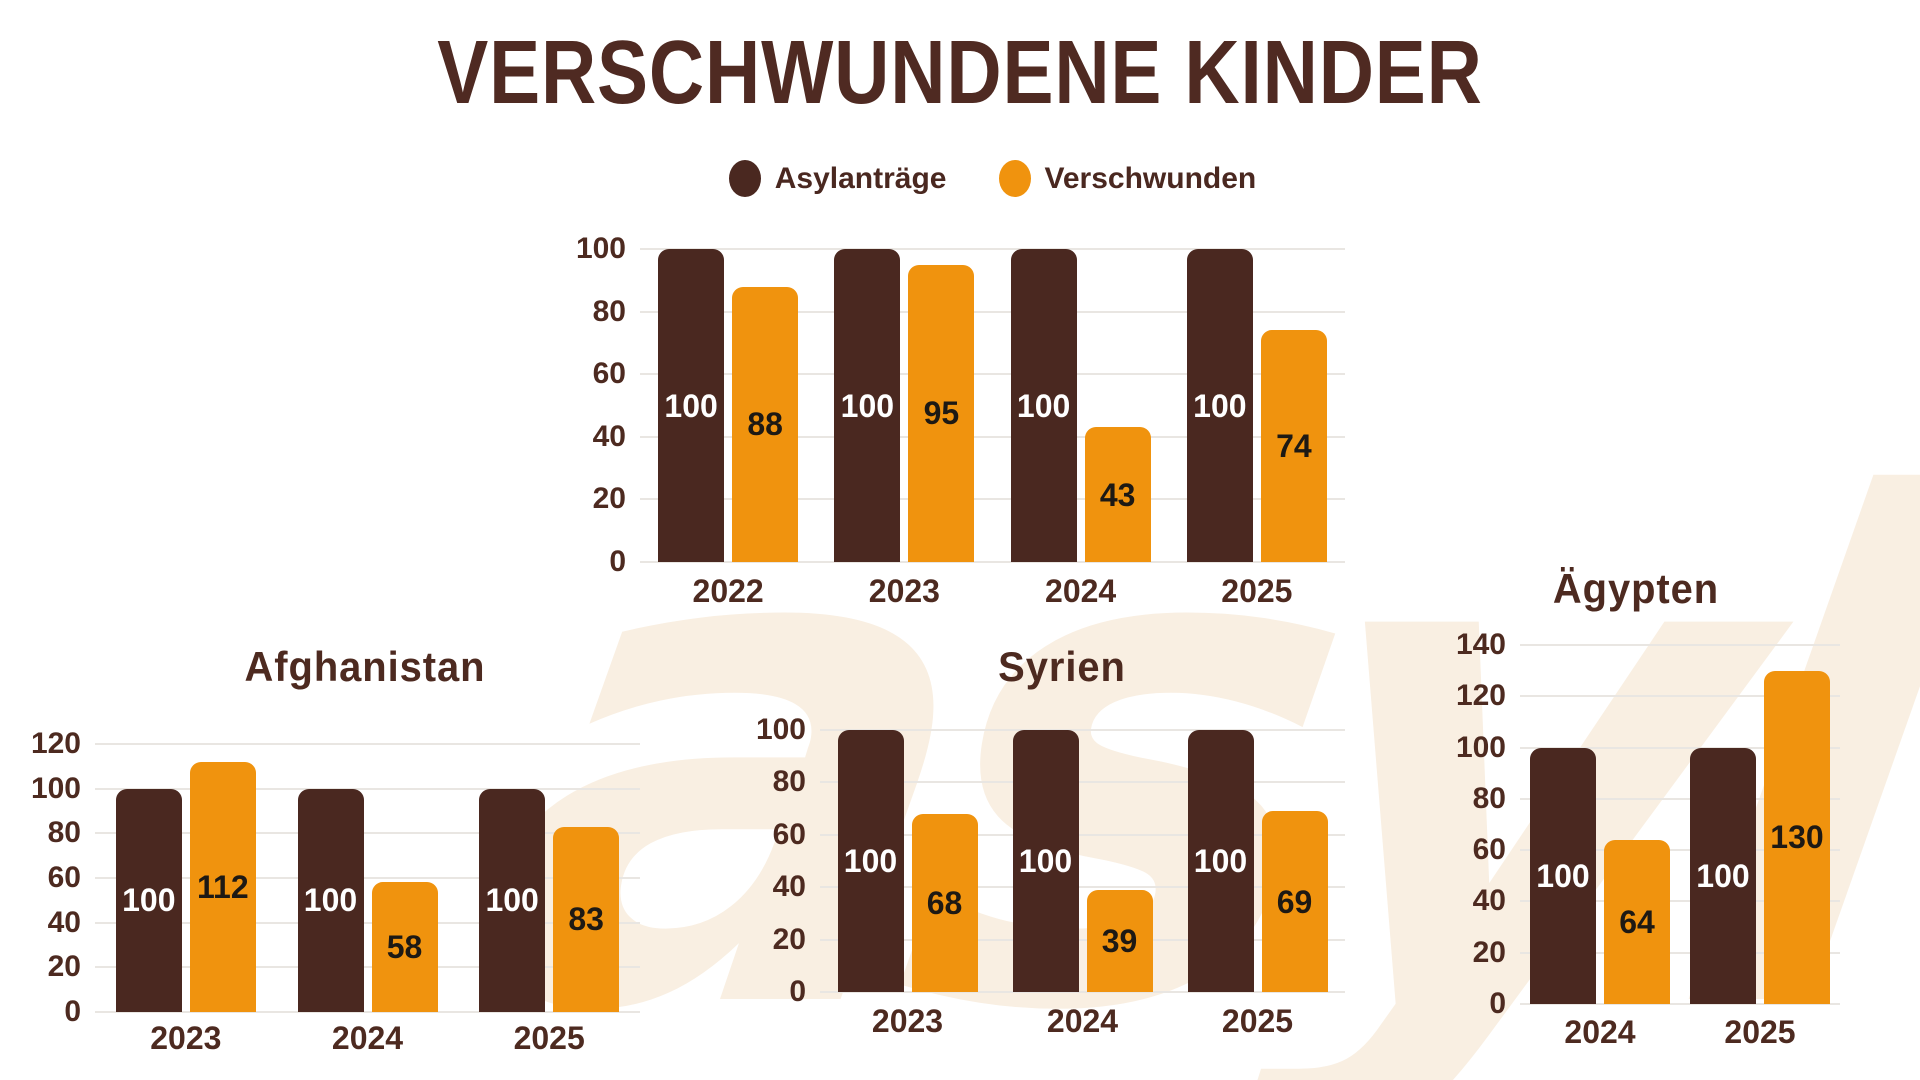 The height and width of the screenshot is (1080, 1920). Describe the element at coordinates (1489, 901) in the screenshot. I see `y-axis-tick-label-aegypten-40: 40` at that location.